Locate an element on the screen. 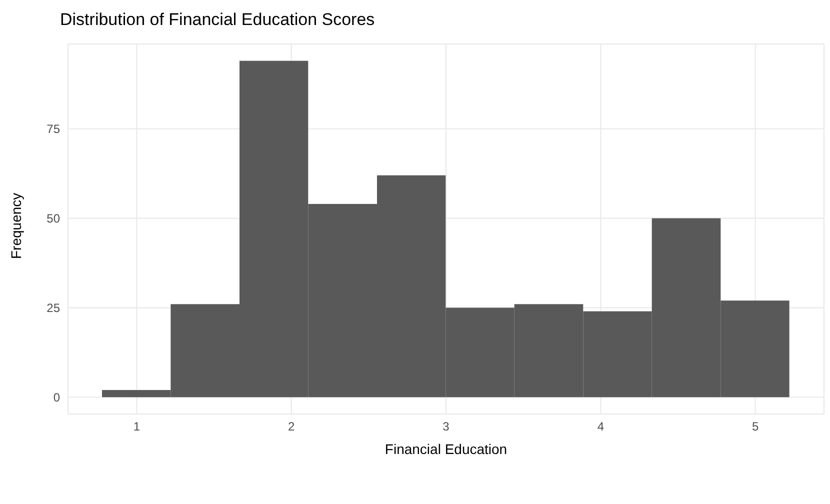 The width and height of the screenshot is (830, 504). y-tick-label: 25 is located at coordinates (53, 307).